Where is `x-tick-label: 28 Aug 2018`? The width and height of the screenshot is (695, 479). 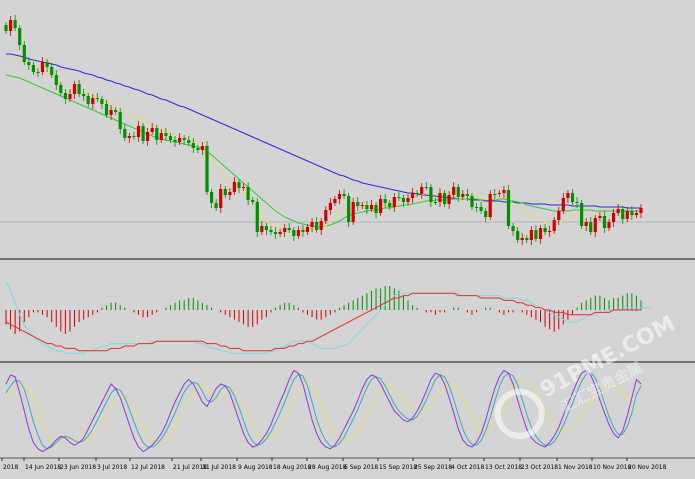 x-tick-label: 28 Aug 2018 is located at coordinates (327, 467).